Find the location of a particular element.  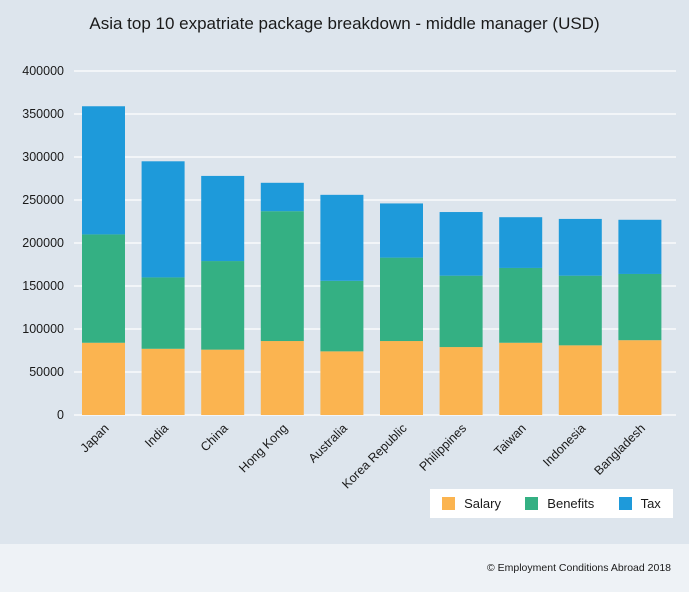

legend-label-salary: Salary is located at coordinates (482, 503).